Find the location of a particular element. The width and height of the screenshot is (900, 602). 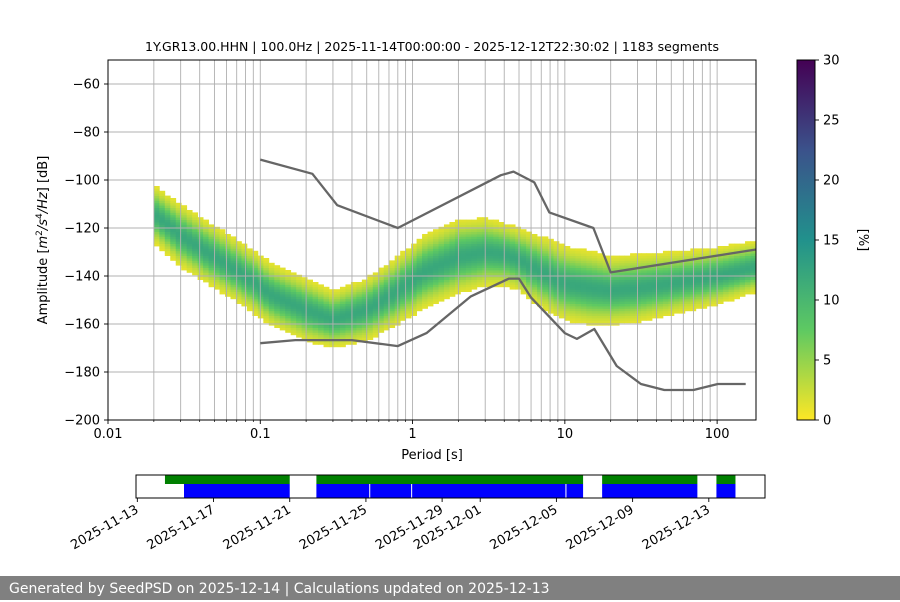

y-axis-label-suffix: ] [dB] is located at coordinates (43, 174).